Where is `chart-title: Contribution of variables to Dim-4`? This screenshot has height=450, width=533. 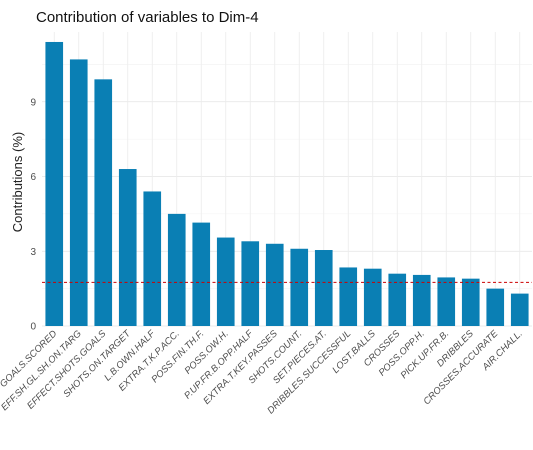
chart-title: Contribution of variables to Dim-4 is located at coordinates (147, 17).